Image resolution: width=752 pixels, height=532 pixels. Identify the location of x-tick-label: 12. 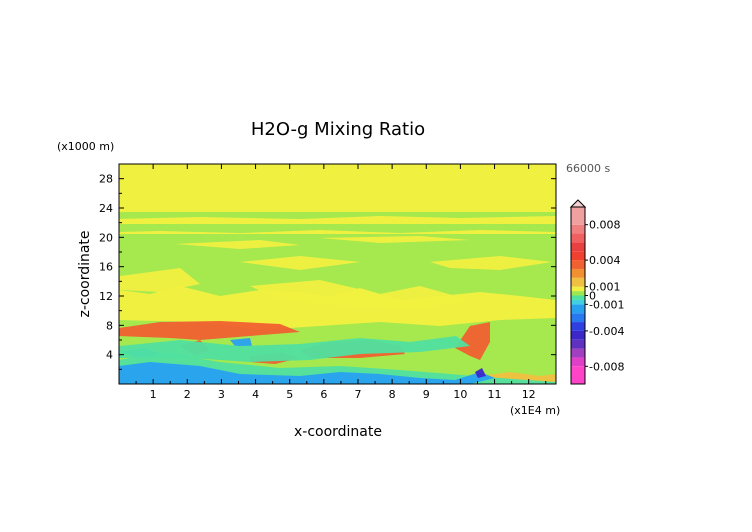
(529, 394).